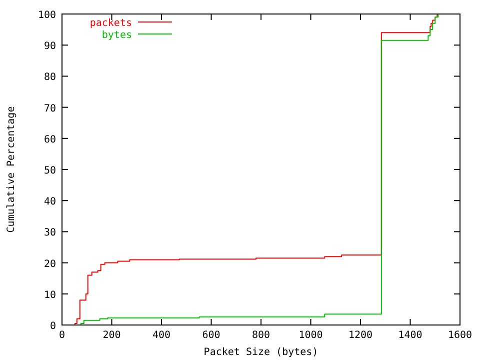 The width and height of the screenshot is (480, 360). Describe the element at coordinates (310, 335) in the screenshot. I see `x-tick-label: 1000` at that location.